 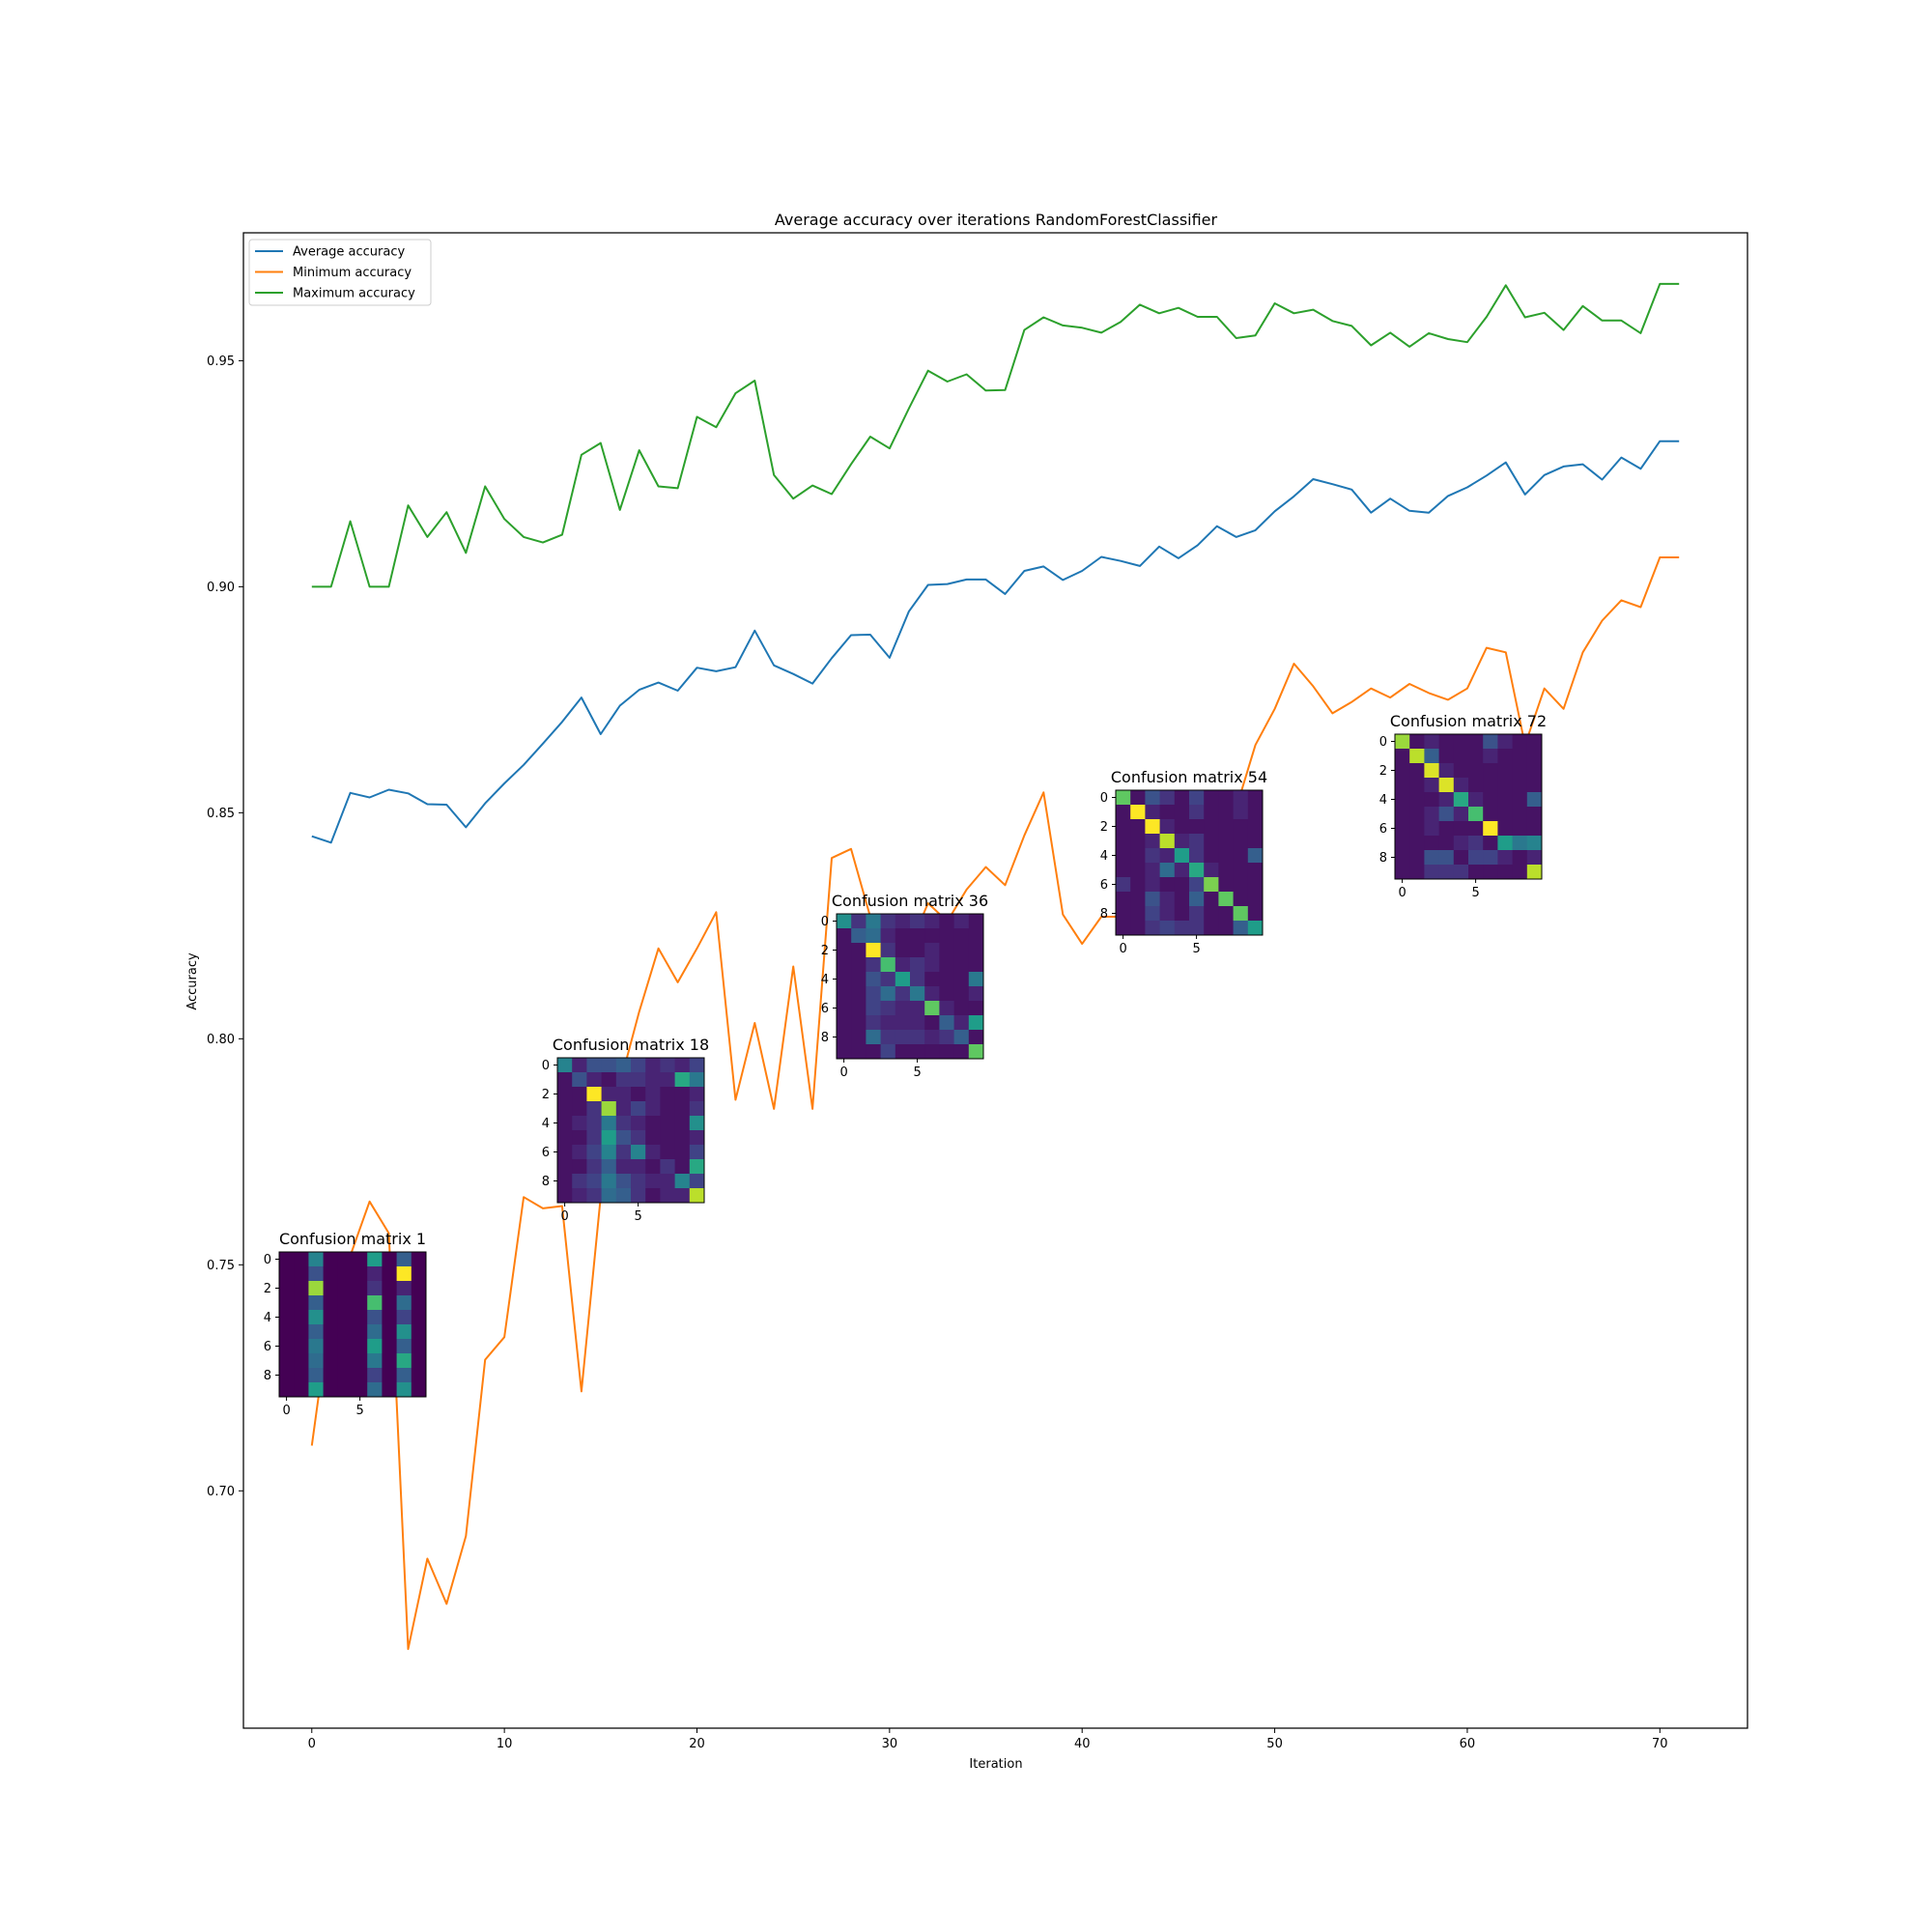 I want to click on confusion-matrix-x-tick-label: 0, so click(x=1402, y=893).